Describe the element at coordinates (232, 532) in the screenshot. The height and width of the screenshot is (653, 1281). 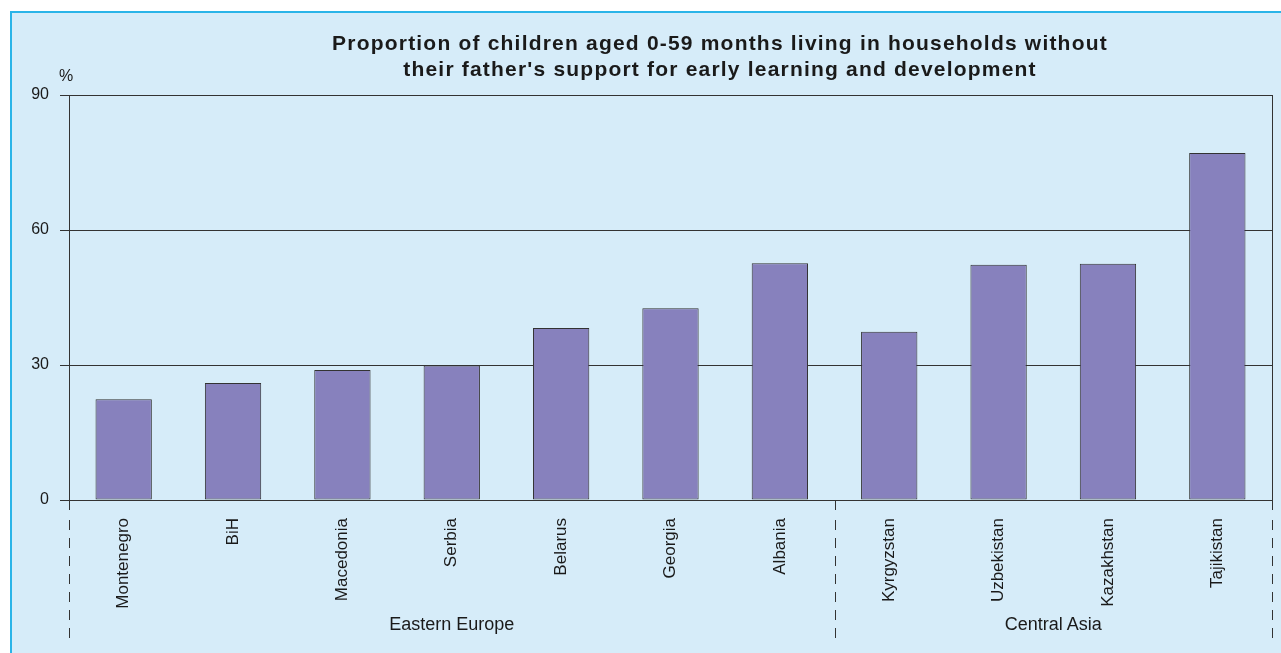
I see `x-tick-label: BiH` at that location.